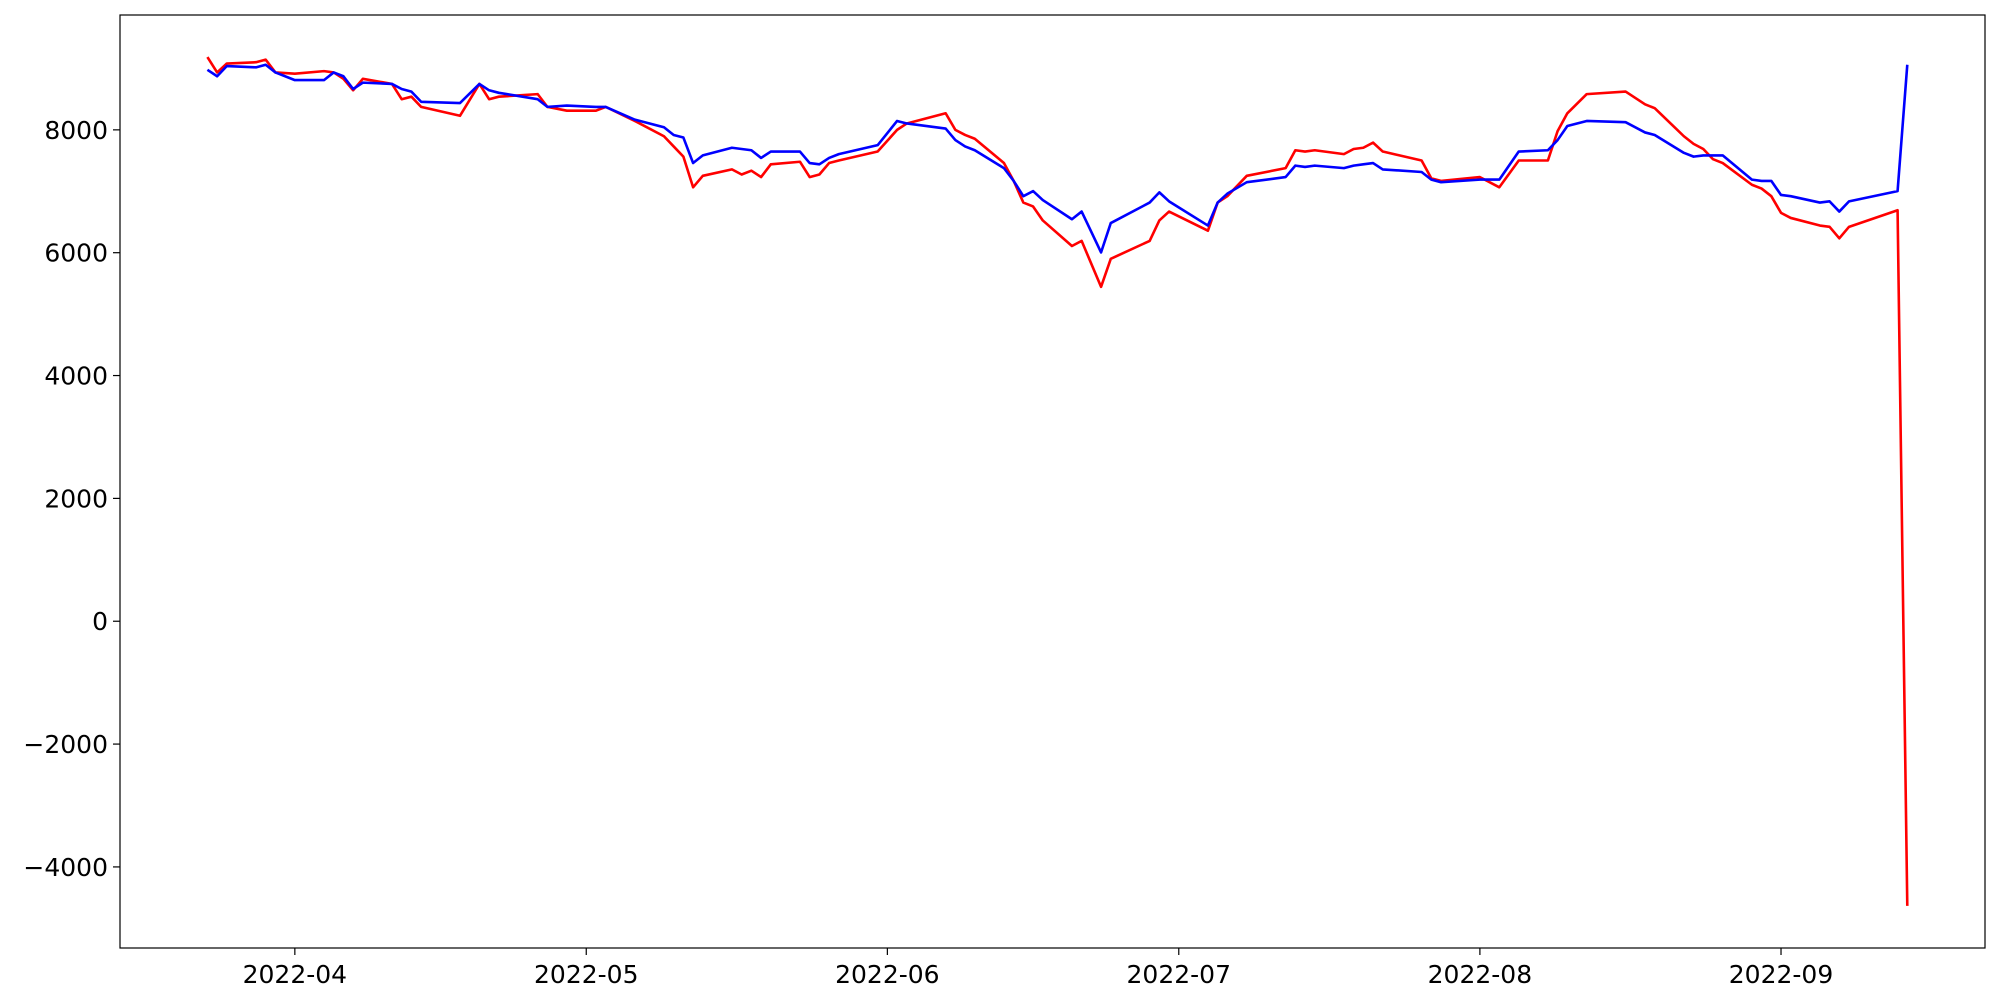 The height and width of the screenshot is (1000, 2000). Describe the element at coordinates (65, 744) in the screenshot. I see `y-tick-label: −2000` at that location.